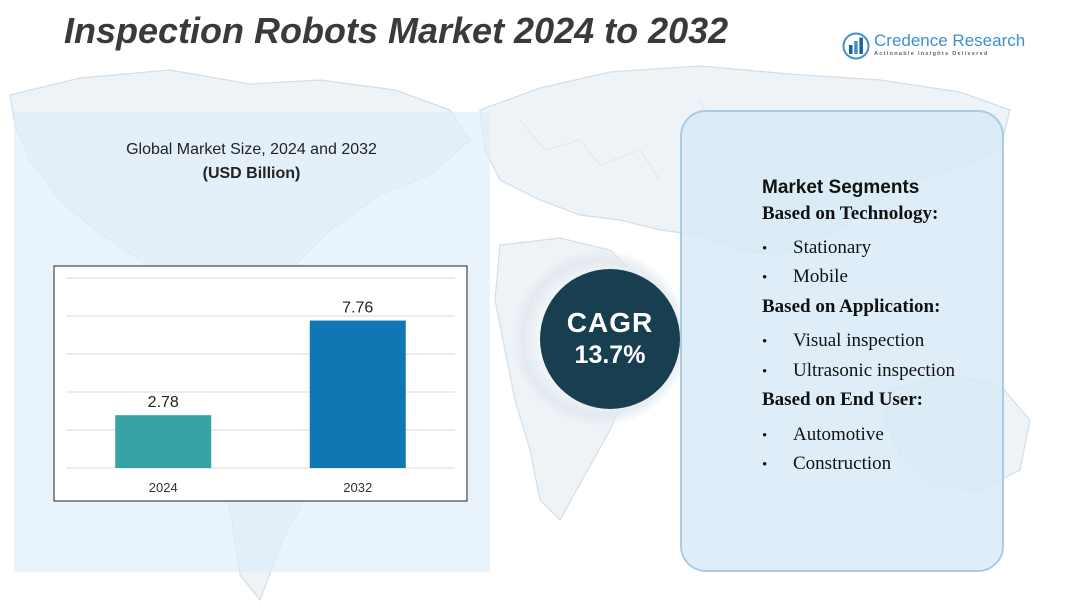  Describe the element at coordinates (396, 30) in the screenshot. I see `page-title: Inspection Robots Market 2024 to 2032` at that location.